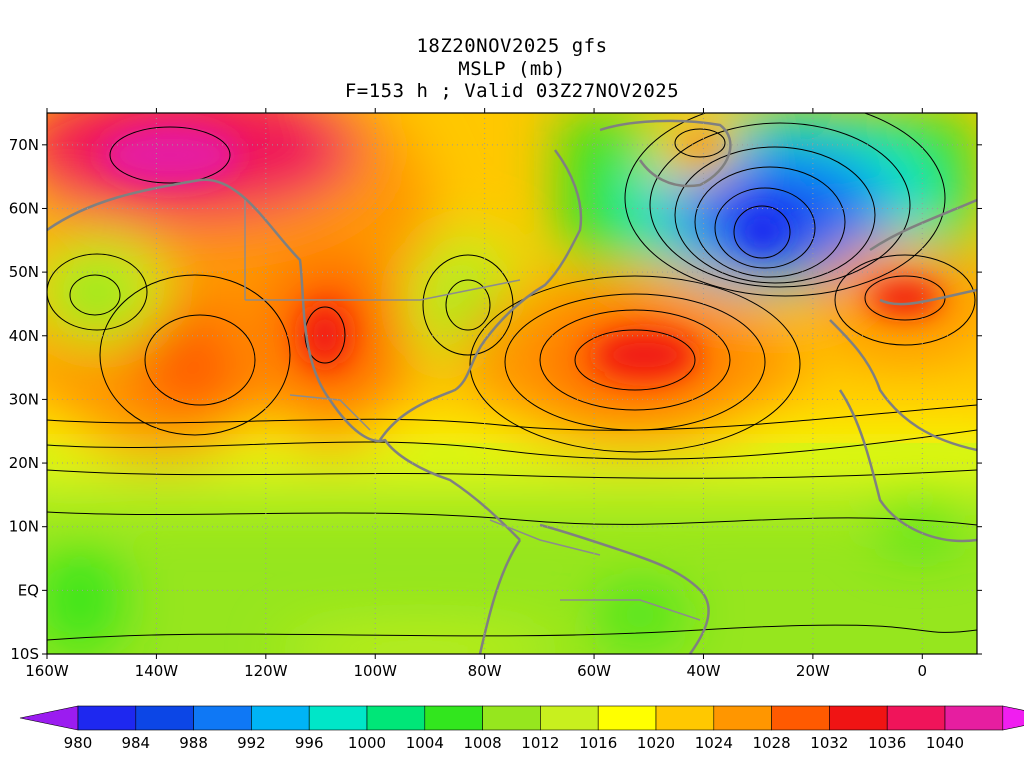 Image resolution: width=1024 pixels, height=768 pixels. What do you see at coordinates (367, 743) in the screenshot?
I see `colorbar-label: 1000` at bounding box center [367, 743].